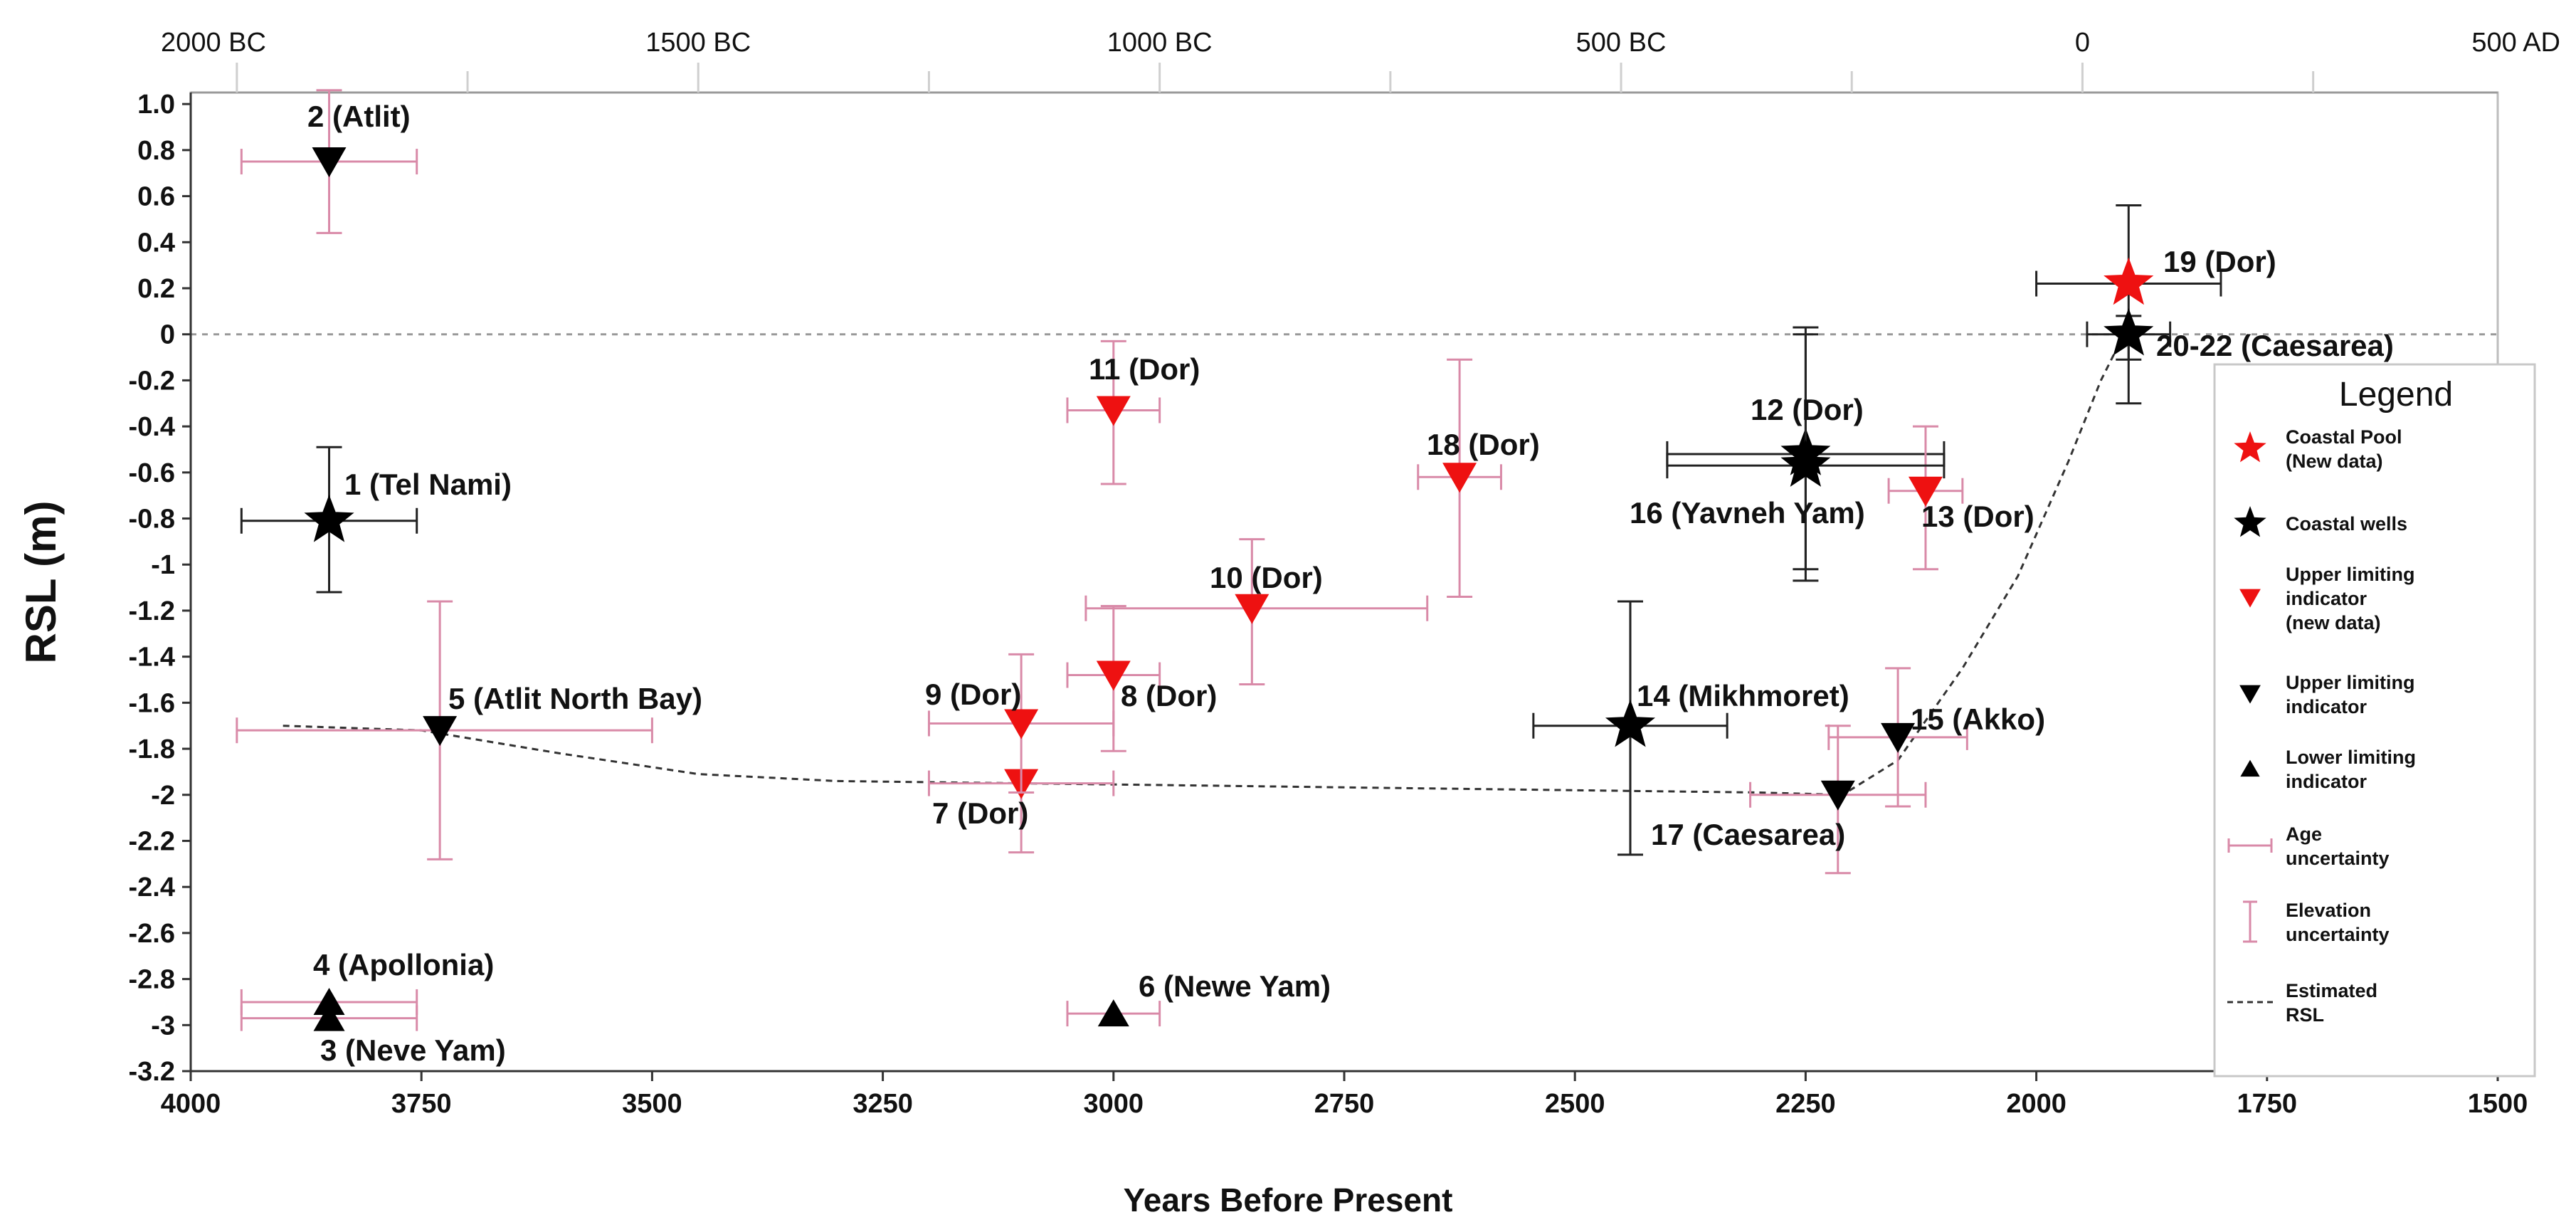  I want to click on legend-marker-upper, so click(2250, 694).